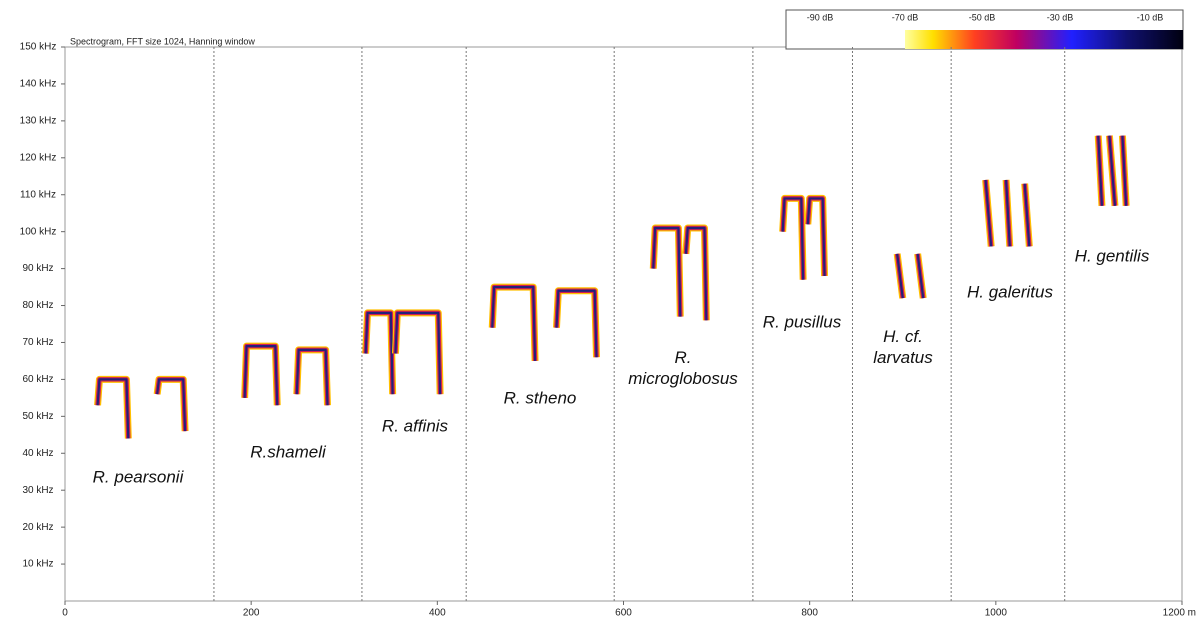  Describe the element at coordinates (1060, 17) in the screenshot. I see `colorbar-label: -30 dB` at that location.